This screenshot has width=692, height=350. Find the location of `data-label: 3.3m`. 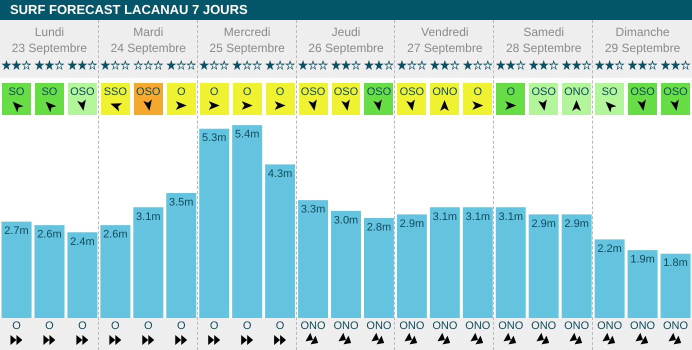

data-label: 3.3m is located at coordinates (313, 210).